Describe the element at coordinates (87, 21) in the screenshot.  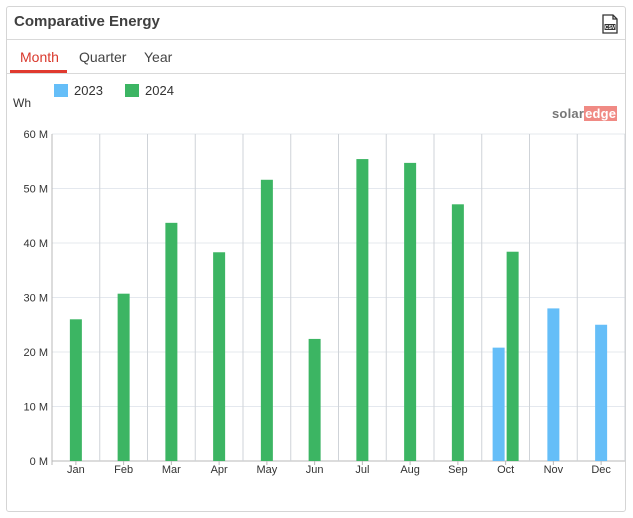
I see `widget-title: Comparative Energy` at that location.